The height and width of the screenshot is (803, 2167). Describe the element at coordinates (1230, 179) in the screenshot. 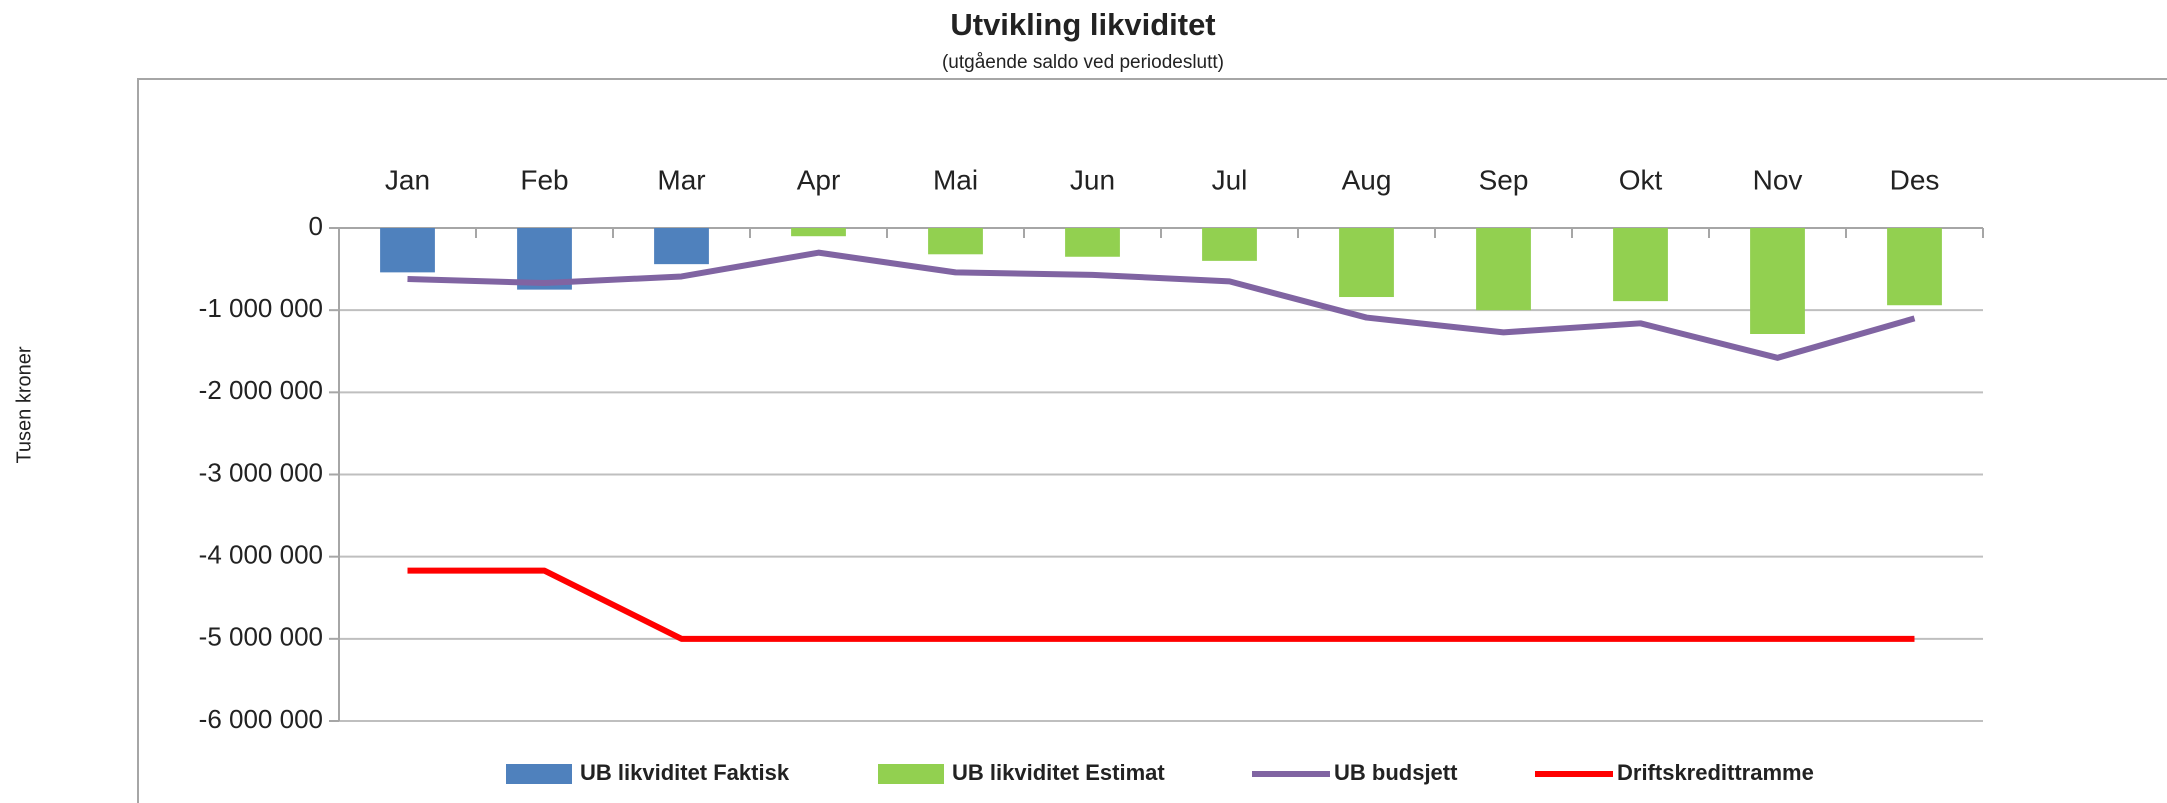

I see `x-tick-label: Jul` at that location.